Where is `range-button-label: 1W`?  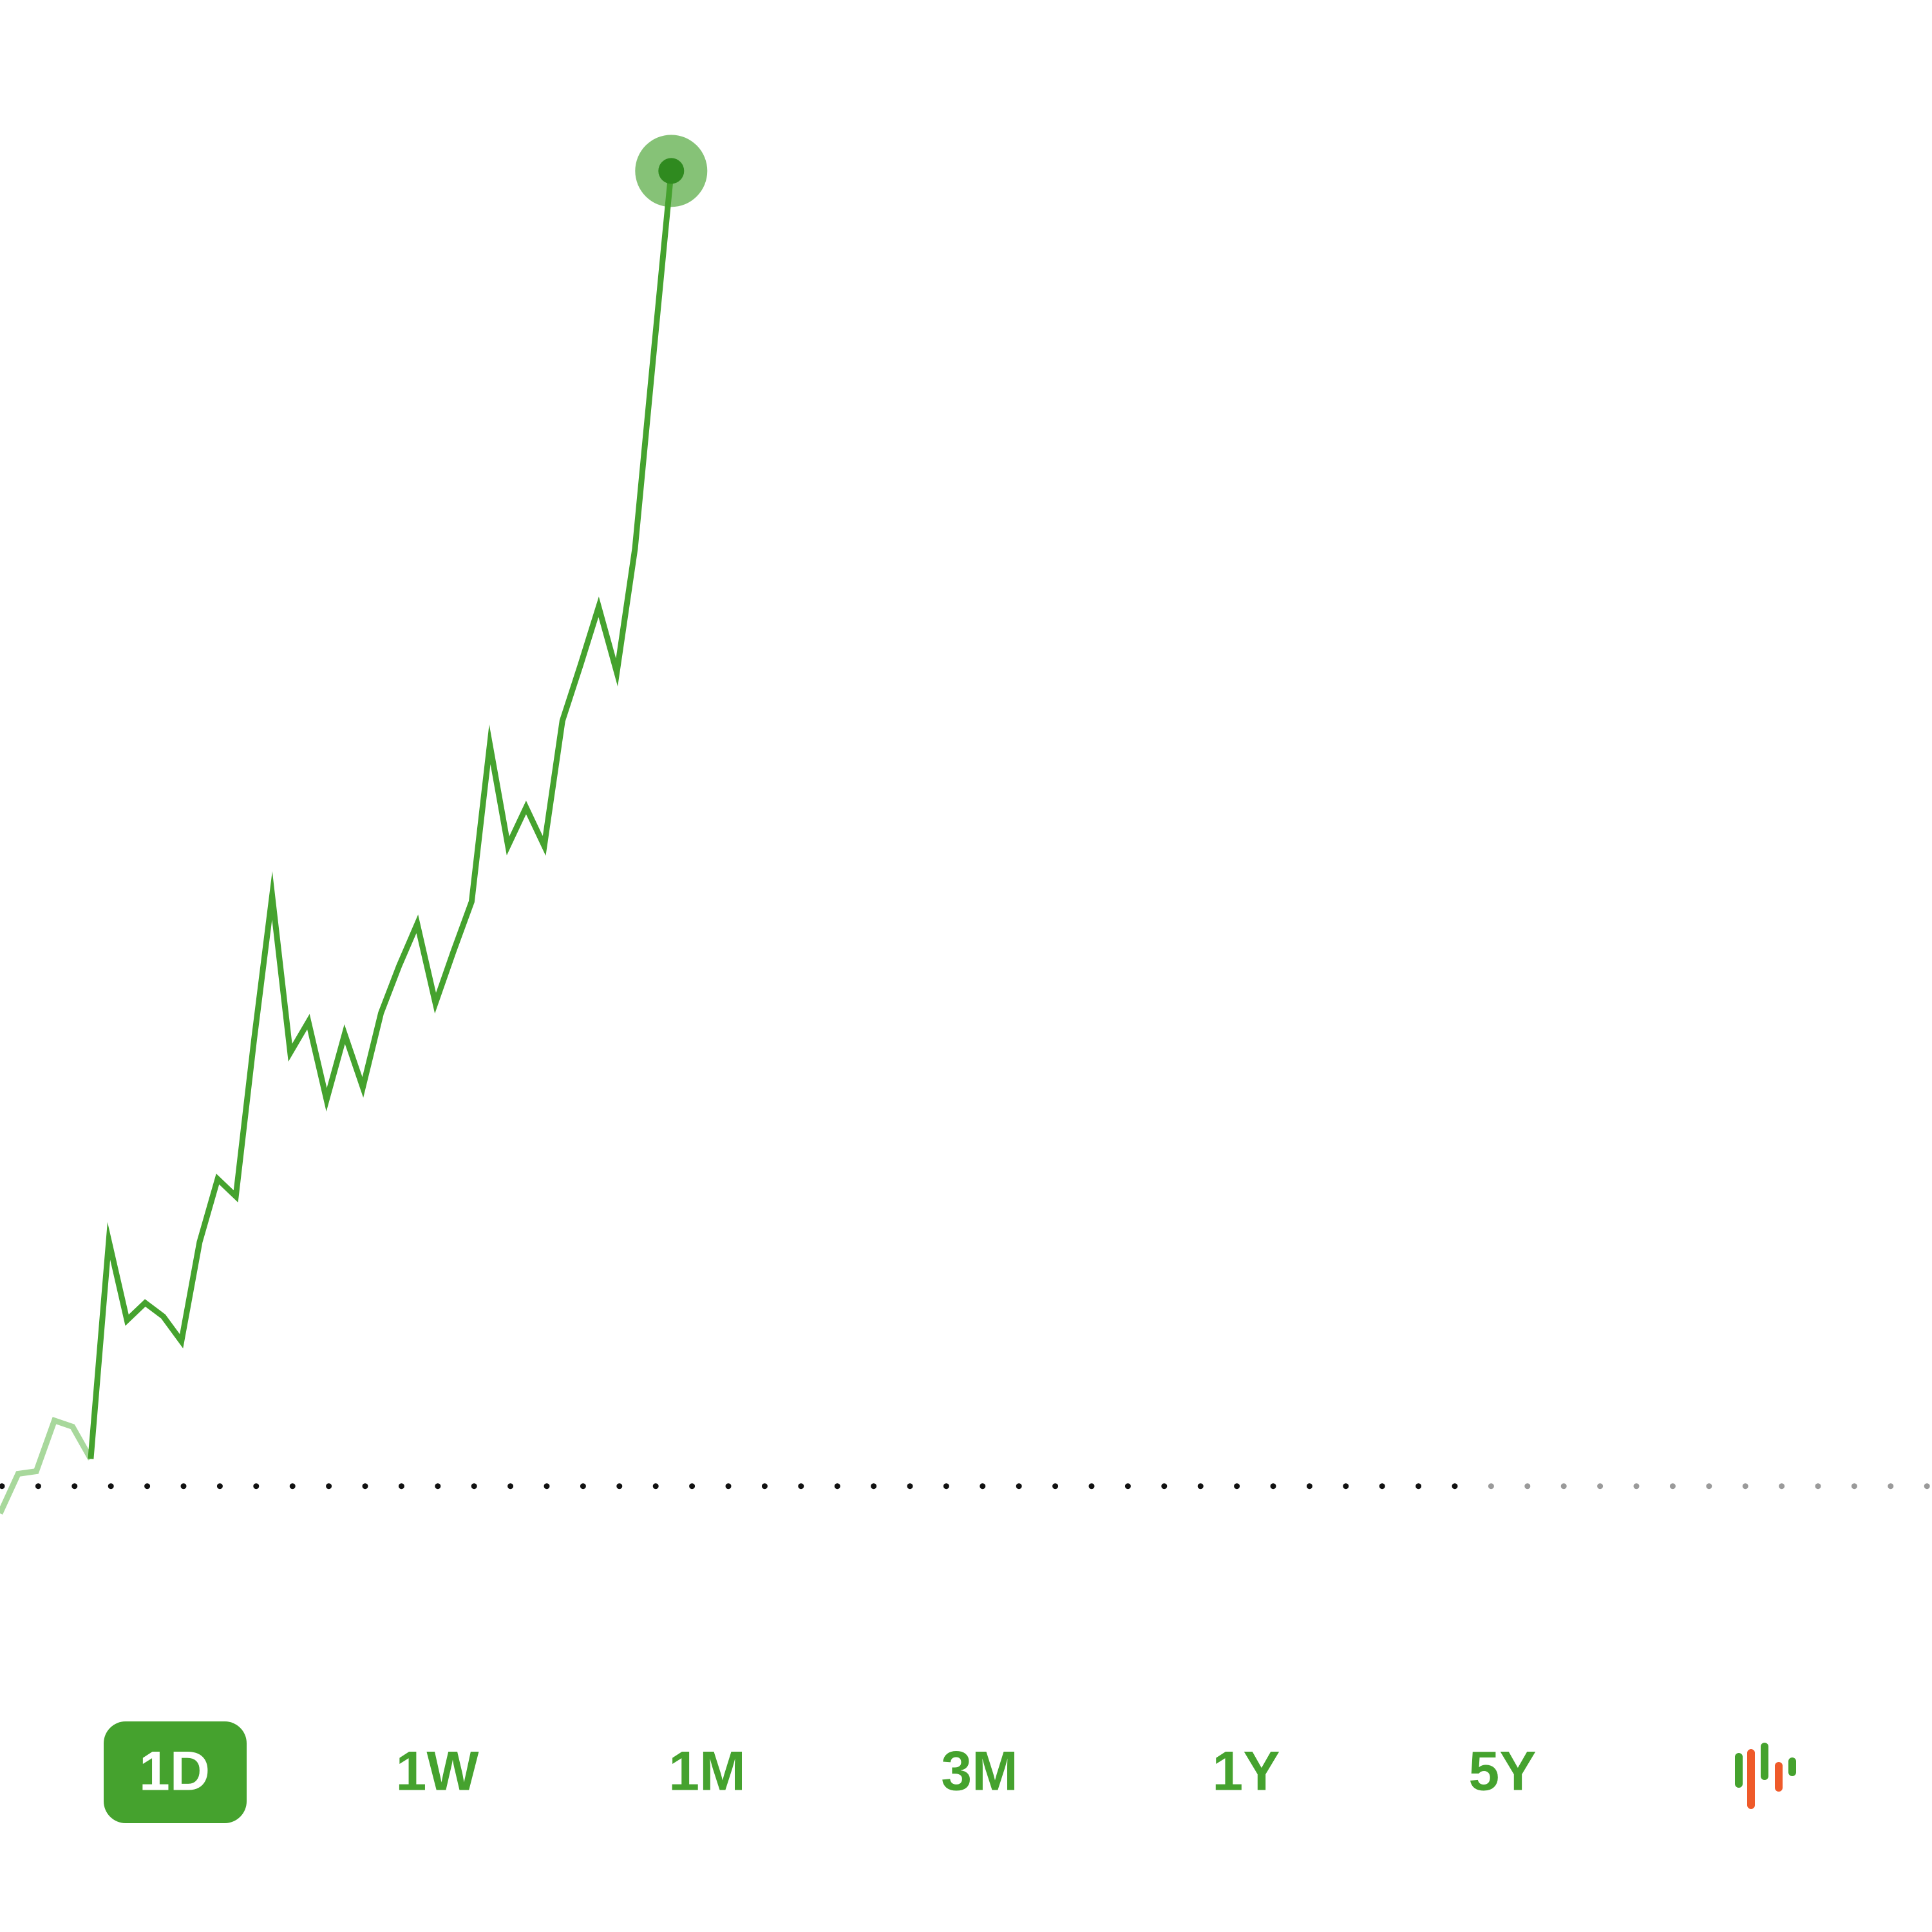 range-button-label: 1W is located at coordinates (438, 1772).